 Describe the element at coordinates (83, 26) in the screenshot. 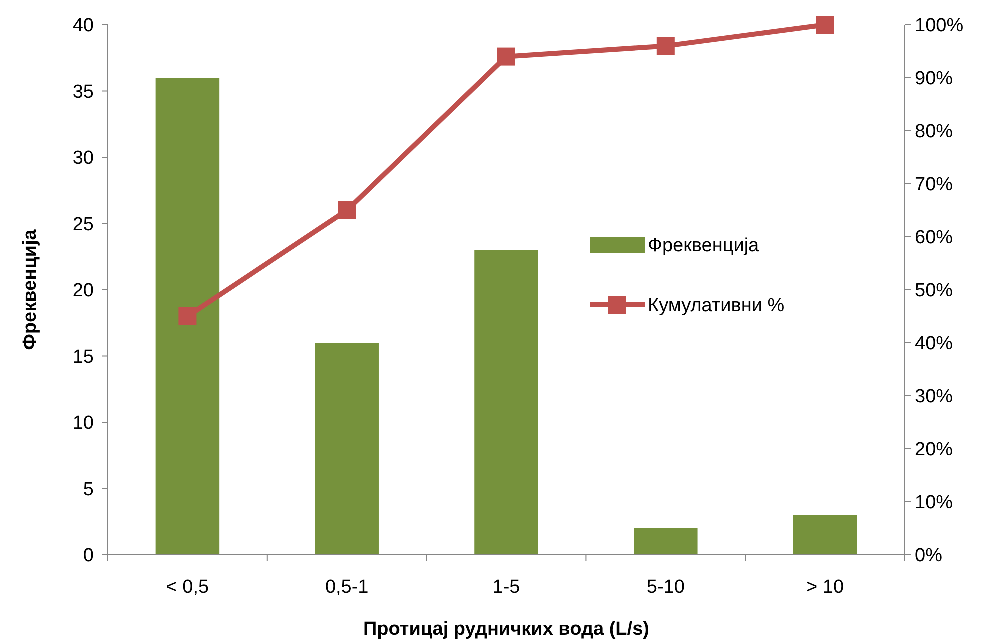

I see `y-tick-label: 40` at that location.